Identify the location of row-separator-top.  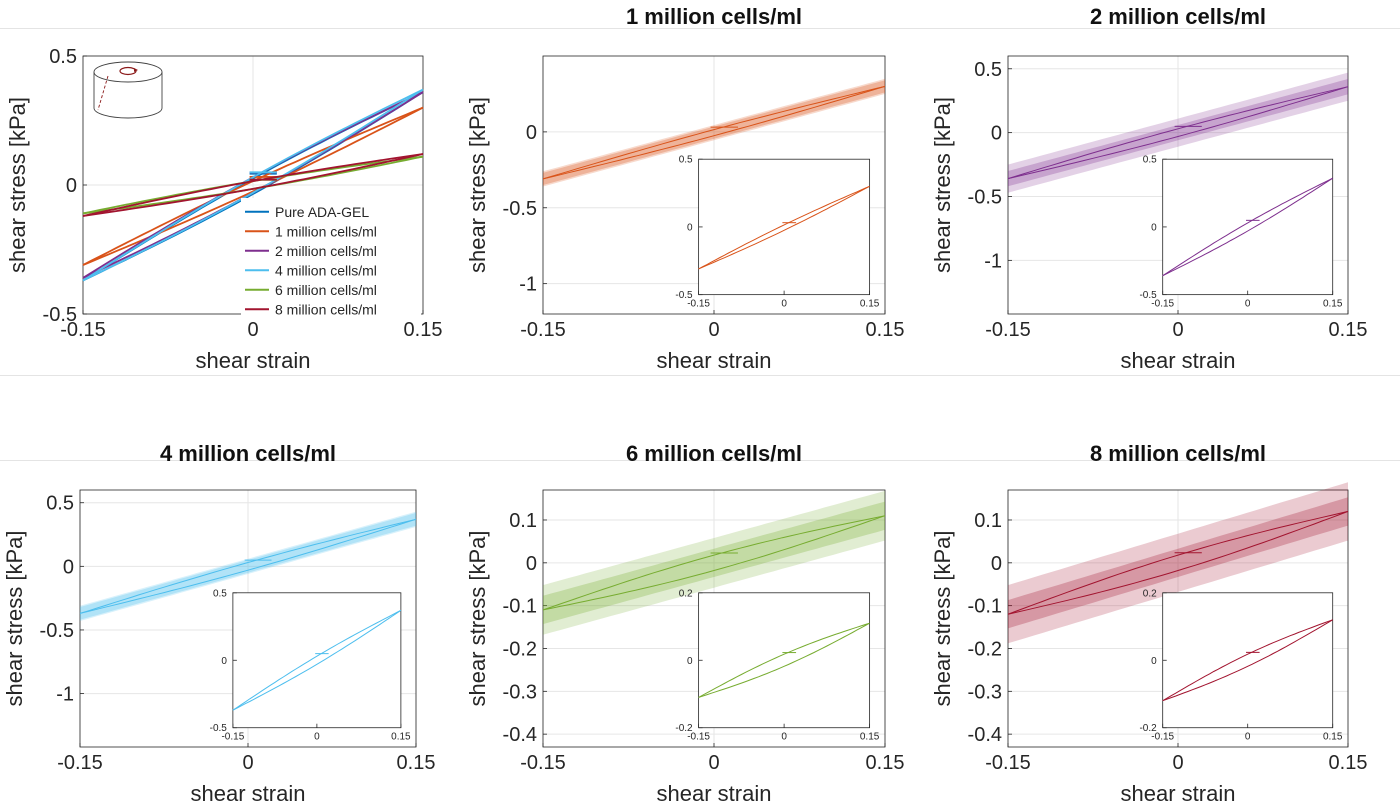
(700, 28).